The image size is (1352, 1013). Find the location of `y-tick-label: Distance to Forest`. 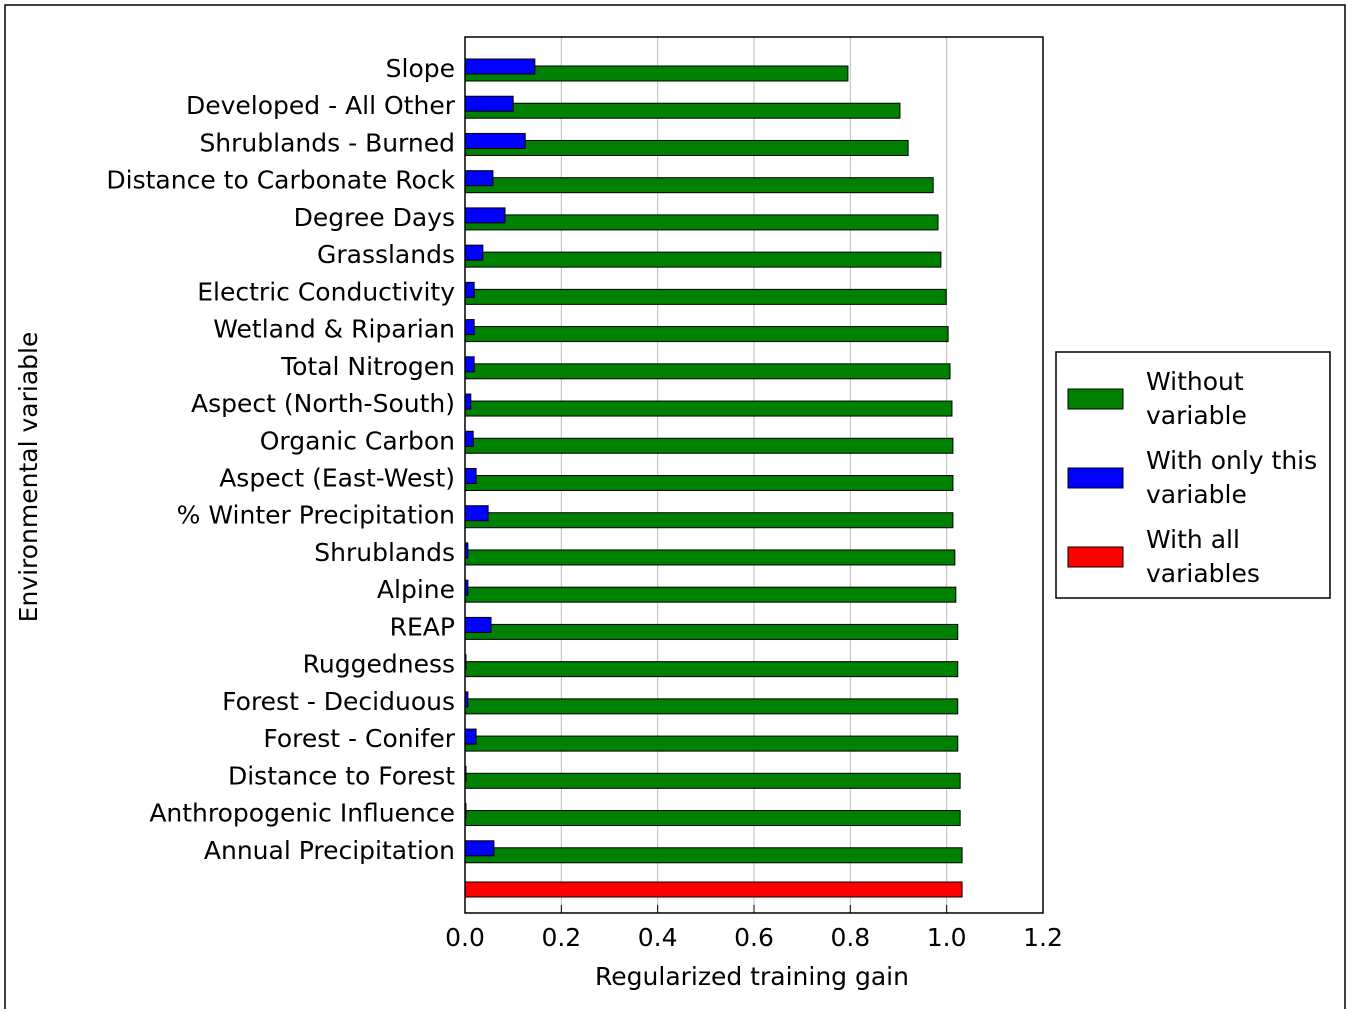

y-tick-label: Distance to Forest is located at coordinates (341, 775).